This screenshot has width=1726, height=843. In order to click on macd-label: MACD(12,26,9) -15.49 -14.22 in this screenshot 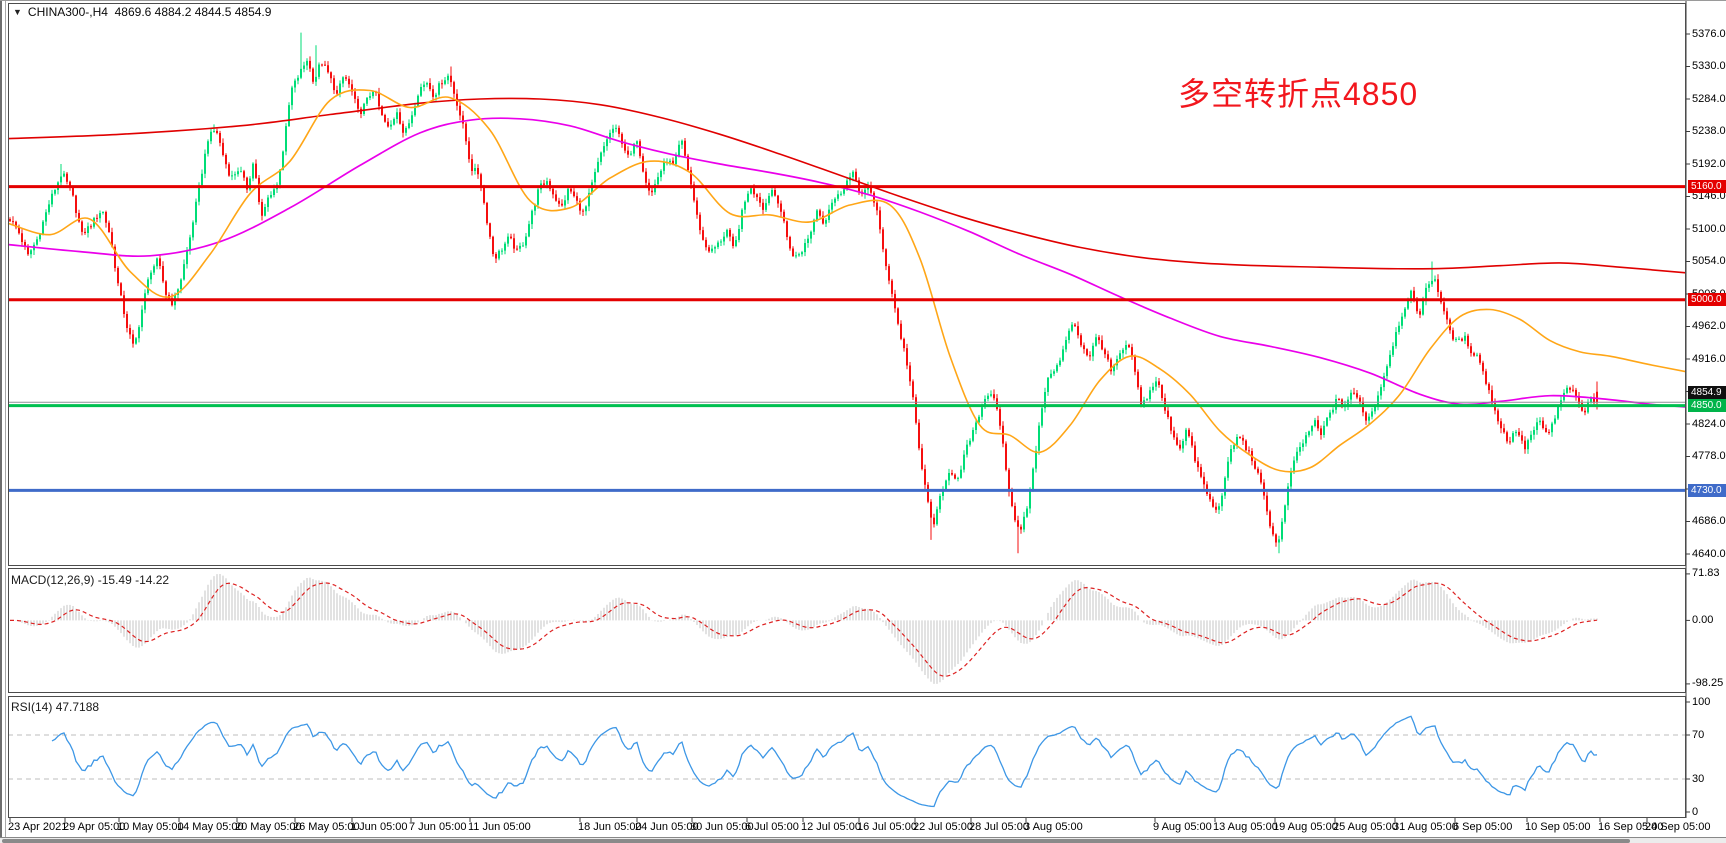, I will do `click(90, 580)`.